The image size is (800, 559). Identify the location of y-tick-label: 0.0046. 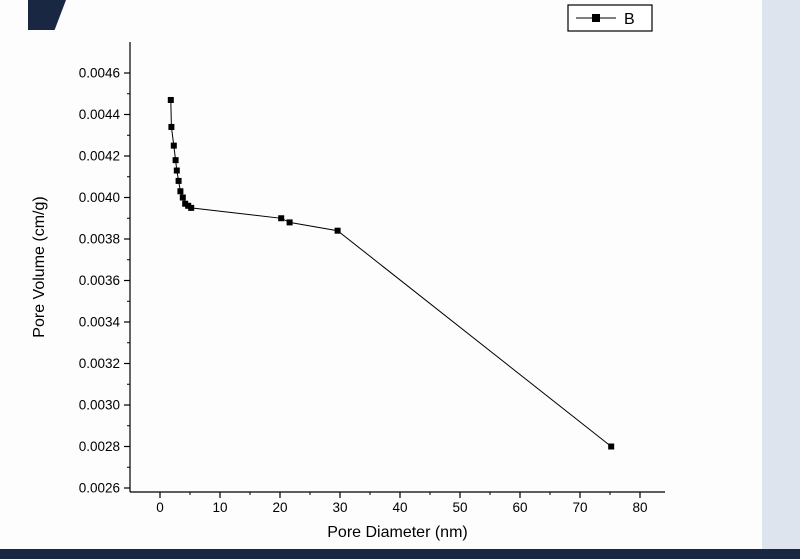
(99, 73).